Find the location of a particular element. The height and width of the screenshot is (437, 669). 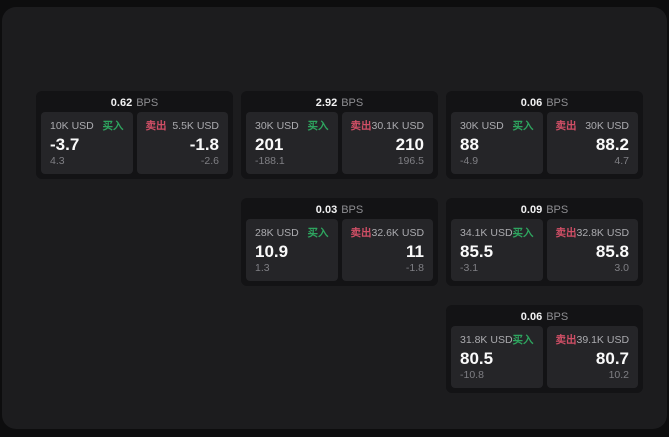

sell-panel-top: 卖出 5.5K USD is located at coordinates (183, 126).